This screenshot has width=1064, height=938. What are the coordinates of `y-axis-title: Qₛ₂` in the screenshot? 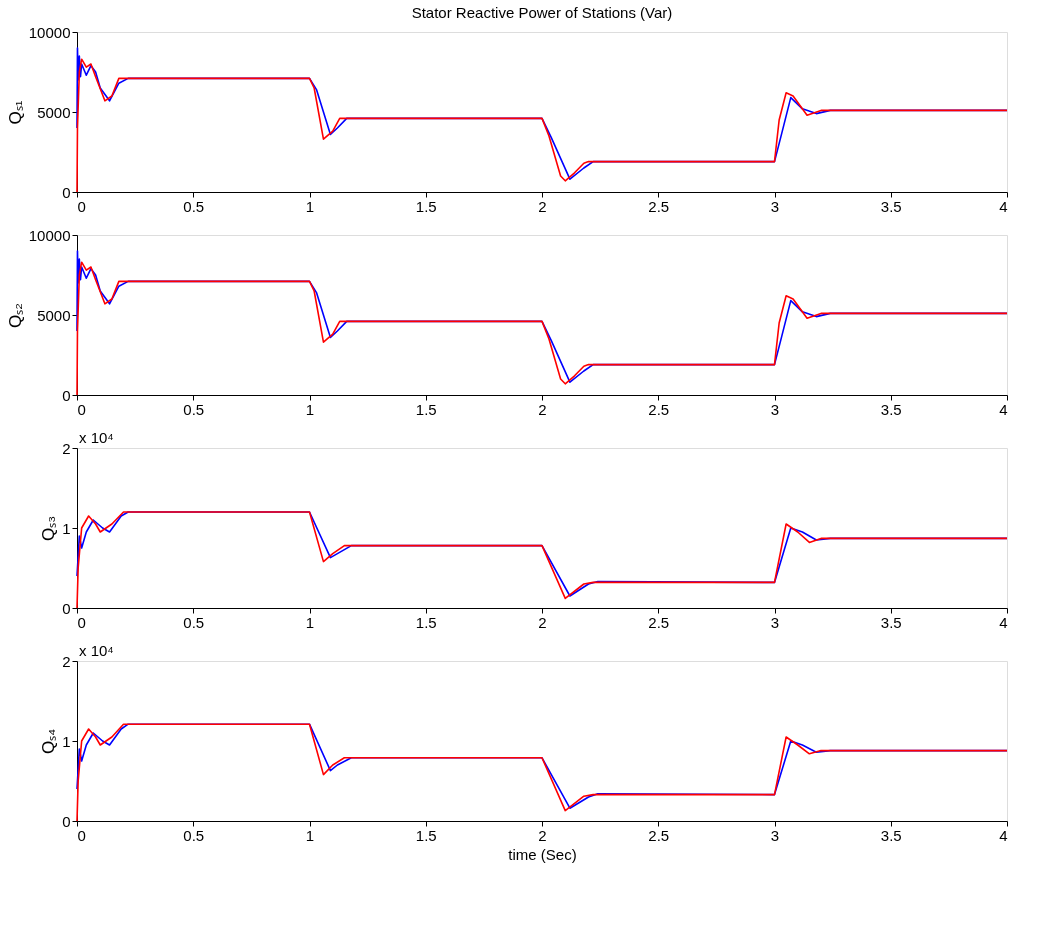 It's located at (15, 315).